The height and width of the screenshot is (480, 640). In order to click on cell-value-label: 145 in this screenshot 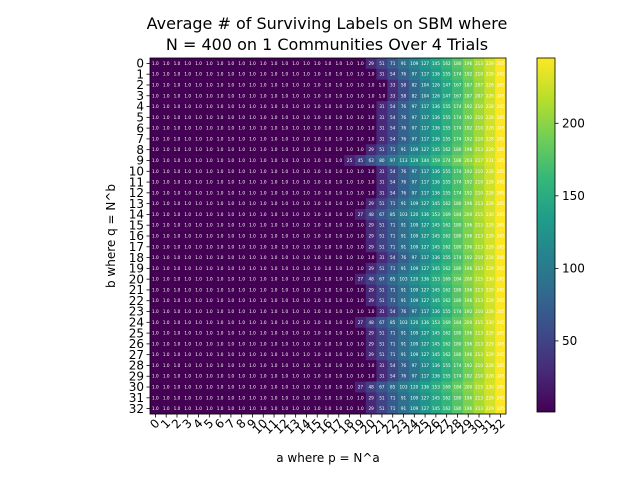, I will do `click(436, 246)`.